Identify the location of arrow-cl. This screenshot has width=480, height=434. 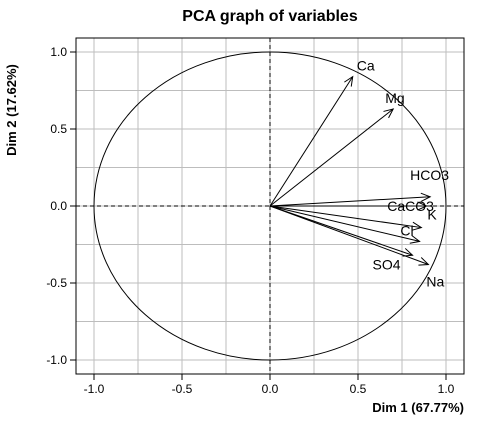
(344, 223).